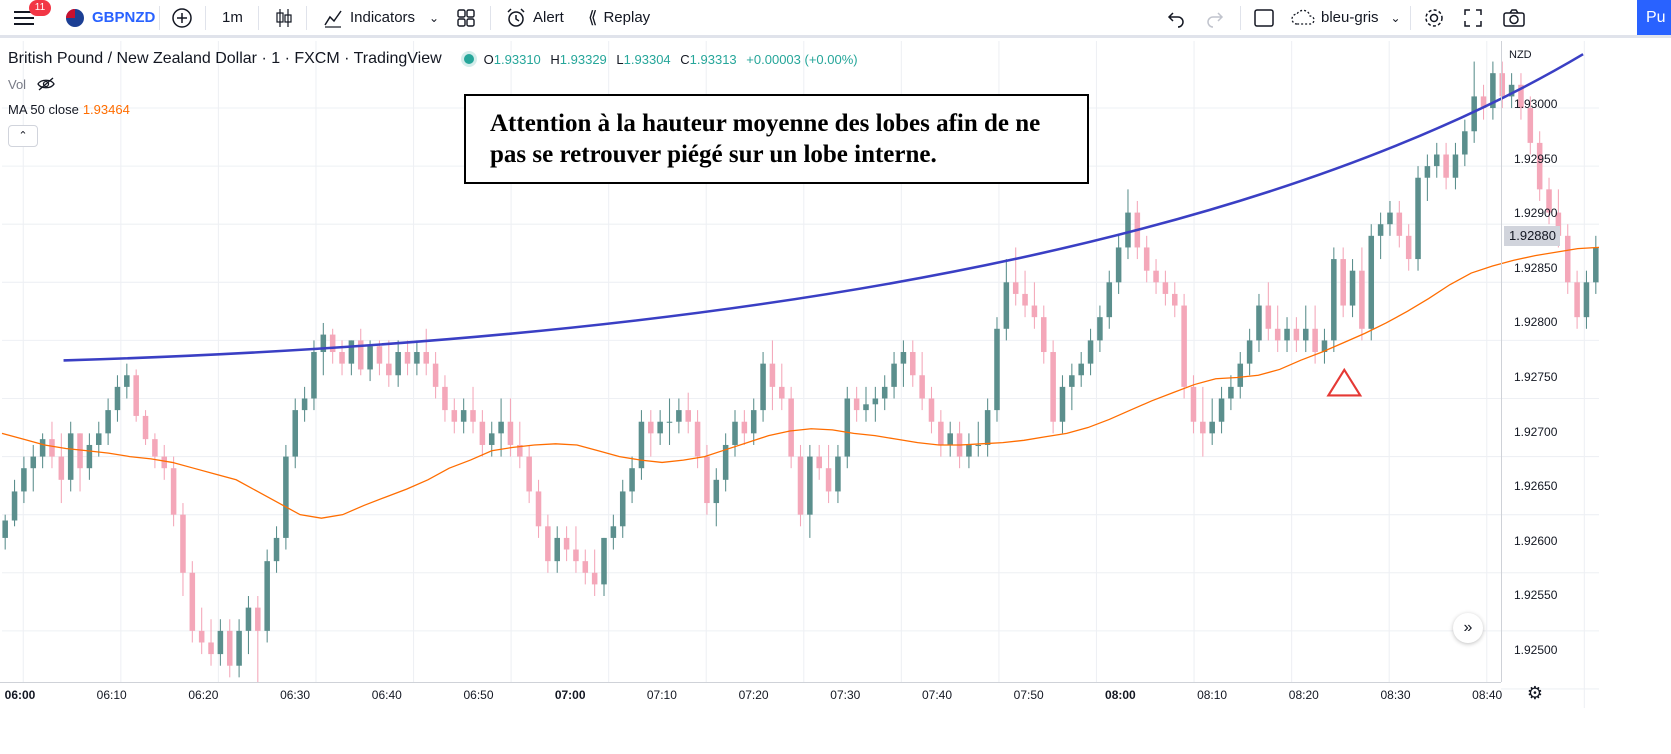  What do you see at coordinates (1215, 17) in the screenshot?
I see `redo-button` at bounding box center [1215, 17].